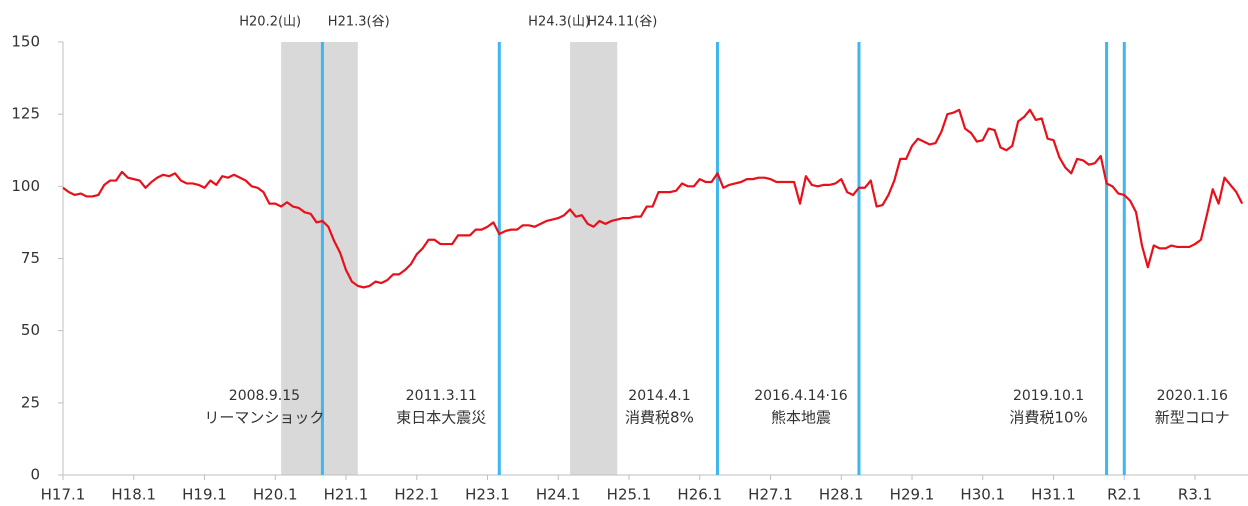 The height and width of the screenshot is (506, 1248). Describe the element at coordinates (264, 396) in the screenshot. I see `event-date: 2008.9.15` at that location.